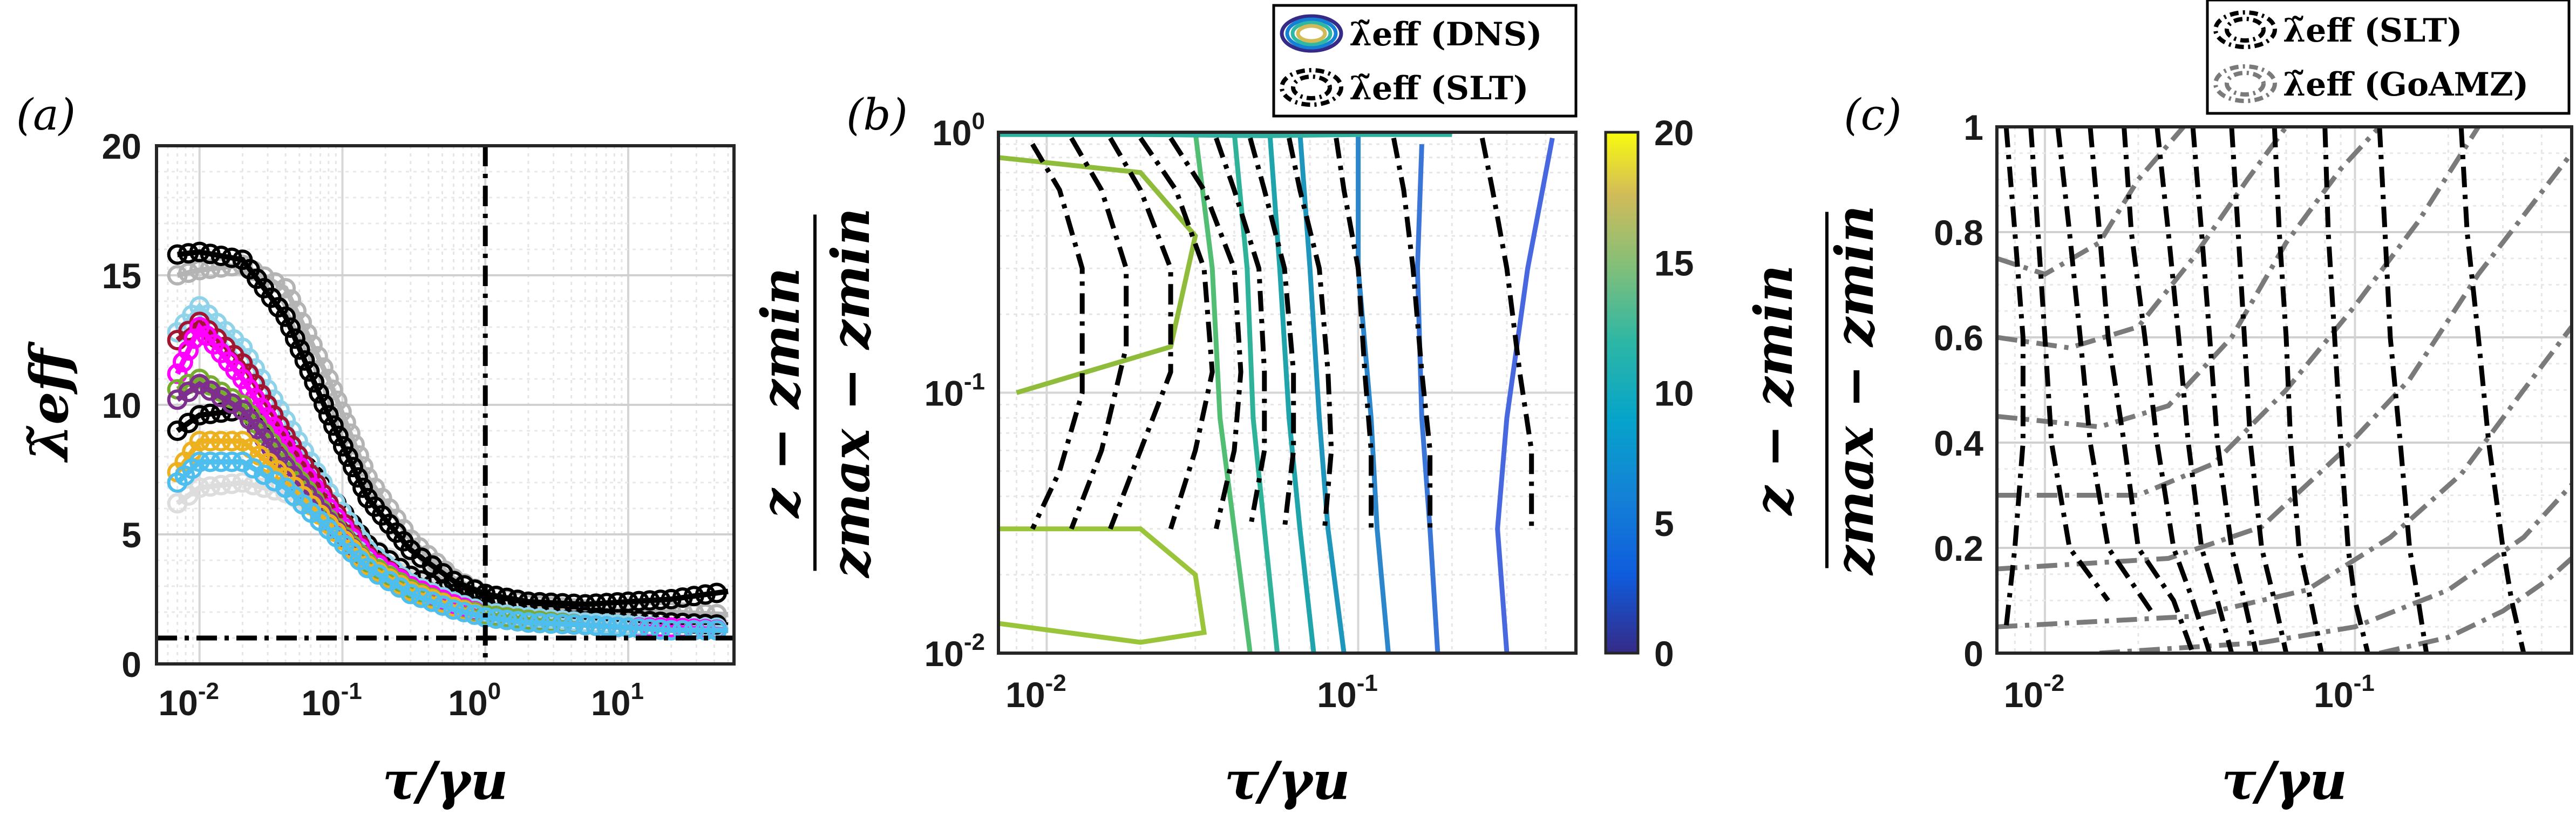 This screenshot has height=821, width=2576. I want to click on legend-label: λ̃eff (GoAMZ), so click(2406, 85).